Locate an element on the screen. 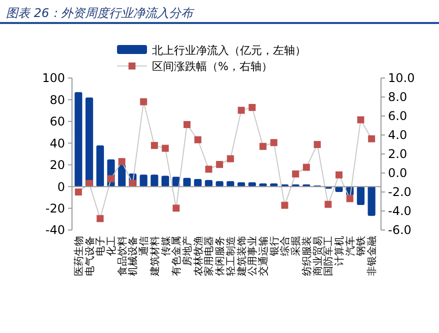 Image resolution: width=439 pixels, height=333 pixels. x-tick-label: 通信 is located at coordinates (144, 246).